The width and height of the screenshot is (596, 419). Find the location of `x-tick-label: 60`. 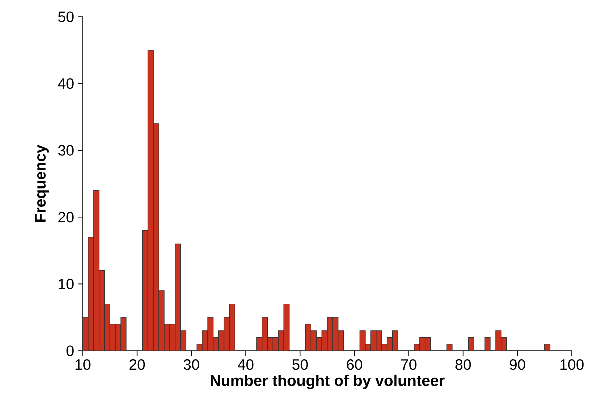

x-tick-label: 60 is located at coordinates (354, 365).